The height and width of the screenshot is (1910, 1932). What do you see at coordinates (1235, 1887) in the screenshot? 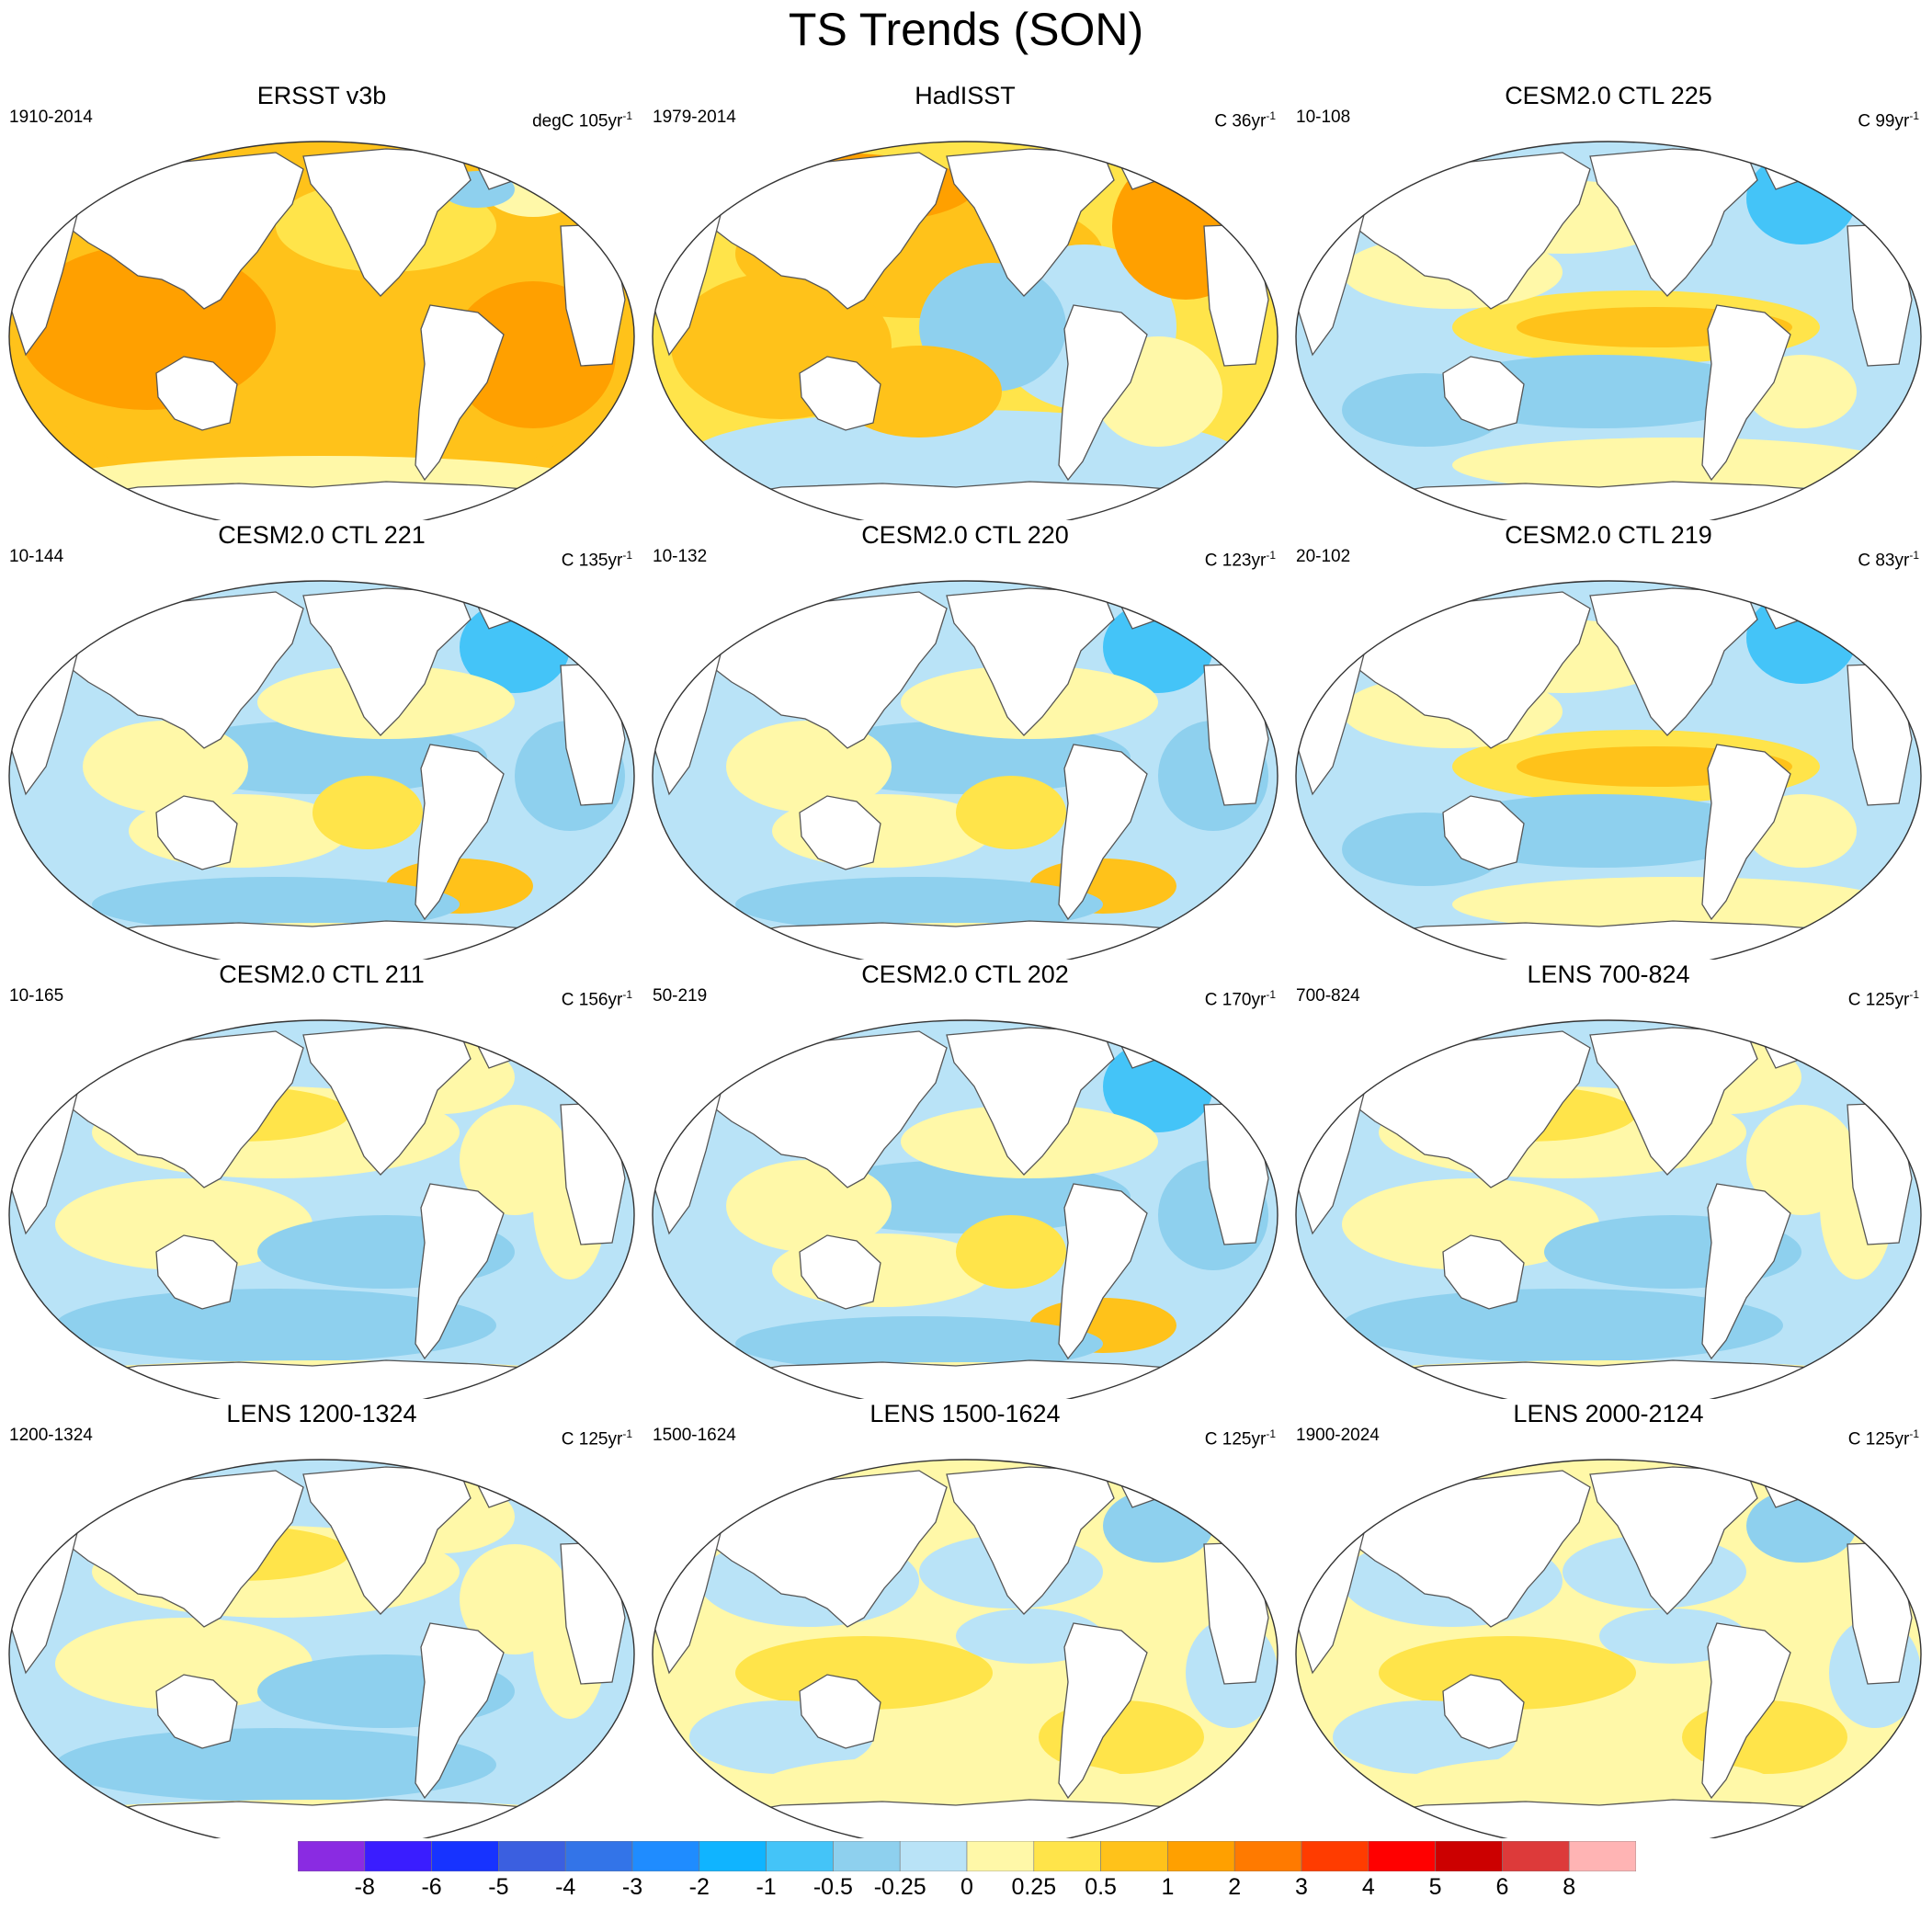
I see `colorbar-tick-label: 2` at bounding box center [1235, 1887].